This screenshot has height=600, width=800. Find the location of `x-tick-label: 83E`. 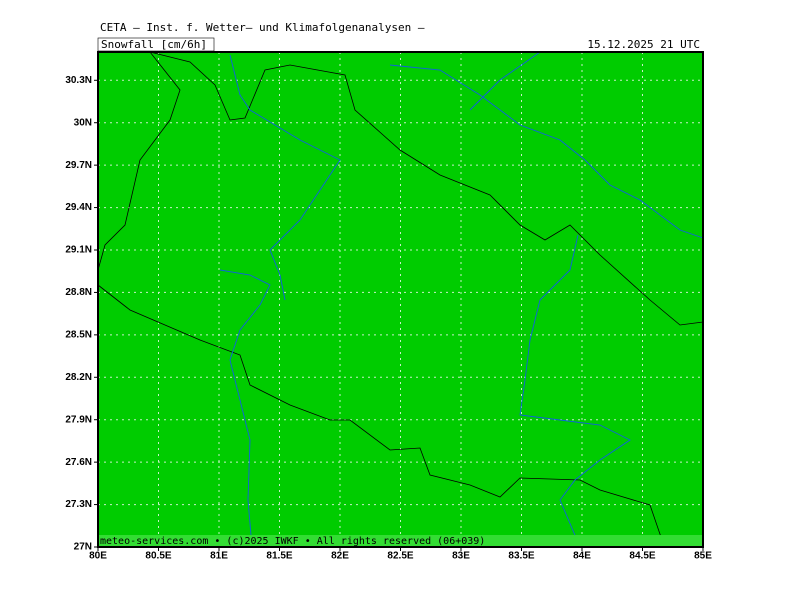

x-tick-label: 83E is located at coordinates (461, 556).